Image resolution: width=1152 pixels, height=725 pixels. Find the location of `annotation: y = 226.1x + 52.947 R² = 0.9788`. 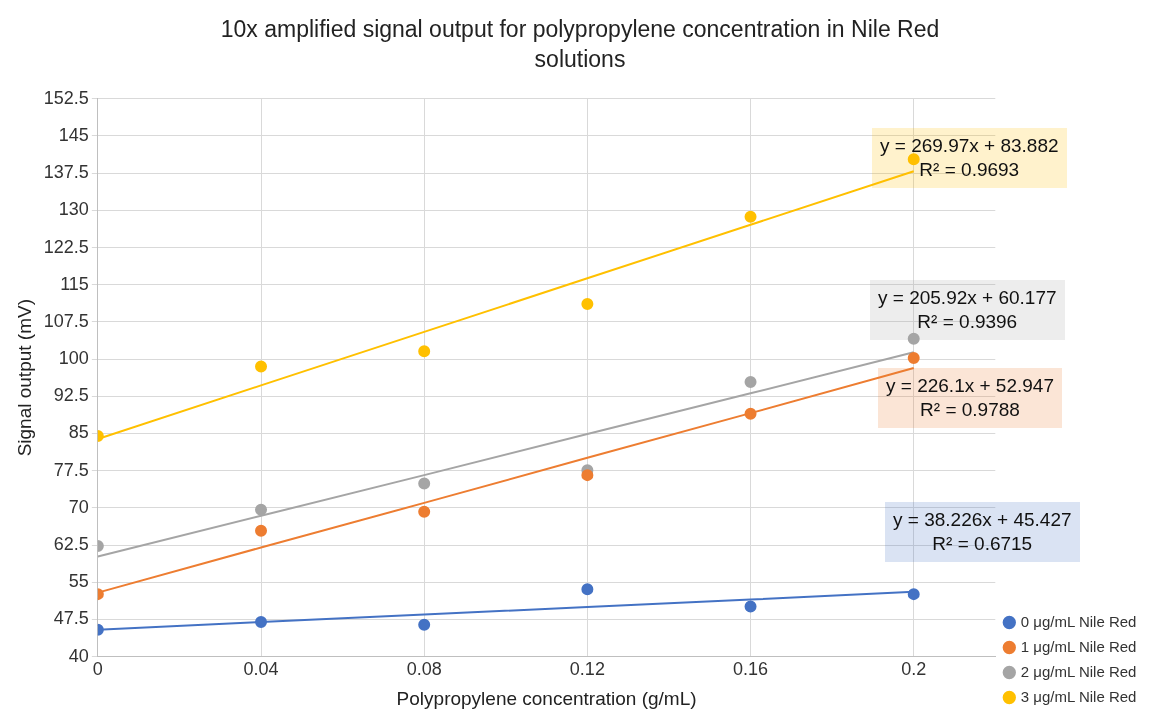

annotation: y = 226.1x + 52.947 R² = 0.9788 is located at coordinates (970, 398).